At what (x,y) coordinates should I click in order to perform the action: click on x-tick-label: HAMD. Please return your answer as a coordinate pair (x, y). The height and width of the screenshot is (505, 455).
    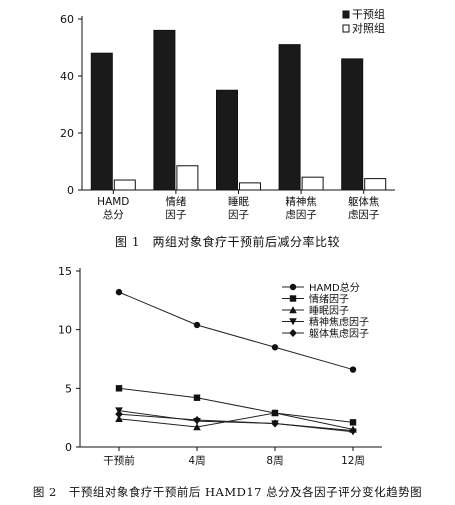
    Looking at the image, I should click on (113, 202).